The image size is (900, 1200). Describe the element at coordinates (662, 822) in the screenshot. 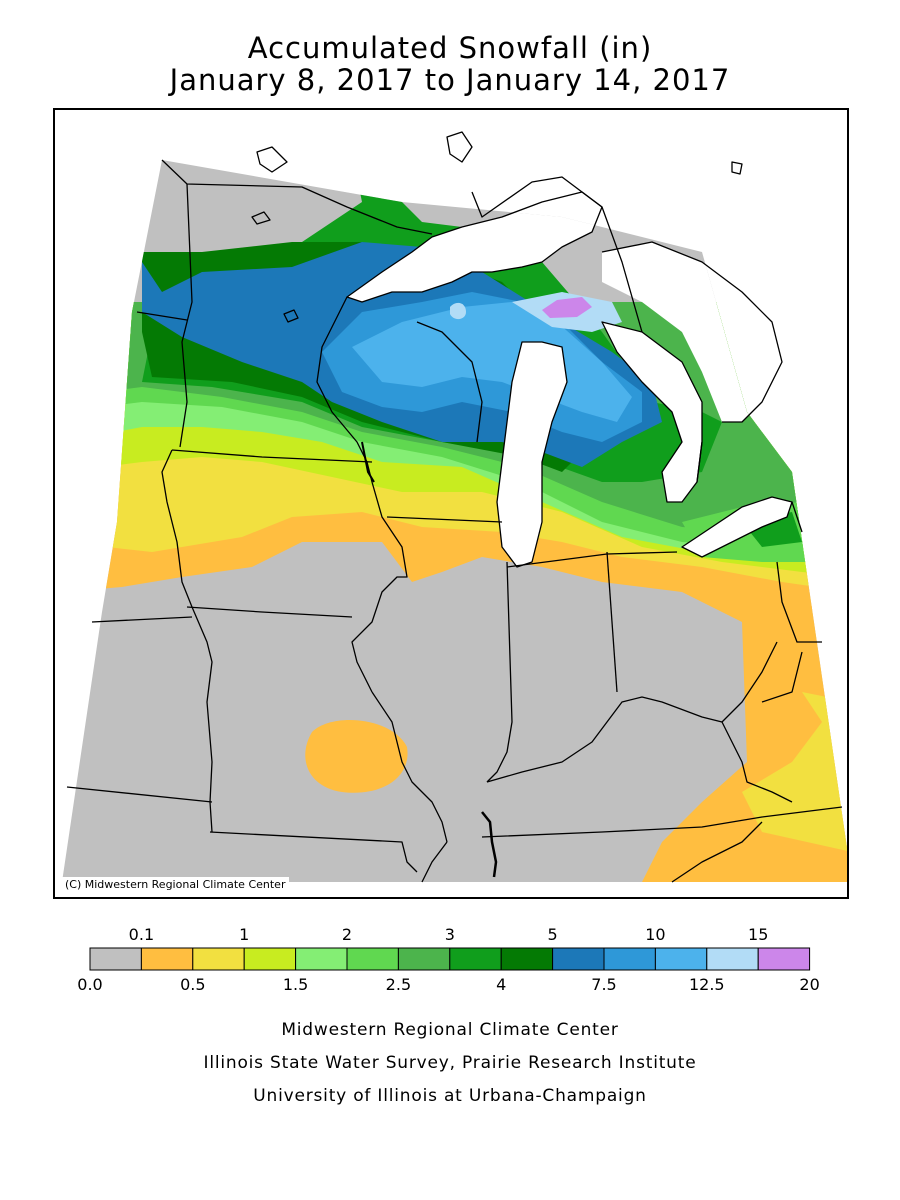

I see `ky-tn-border` at that location.